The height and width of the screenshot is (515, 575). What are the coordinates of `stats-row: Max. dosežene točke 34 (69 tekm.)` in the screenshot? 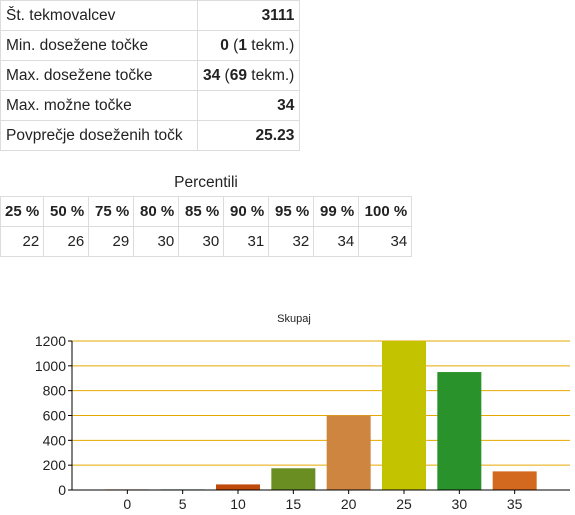 It's located at (150, 75).